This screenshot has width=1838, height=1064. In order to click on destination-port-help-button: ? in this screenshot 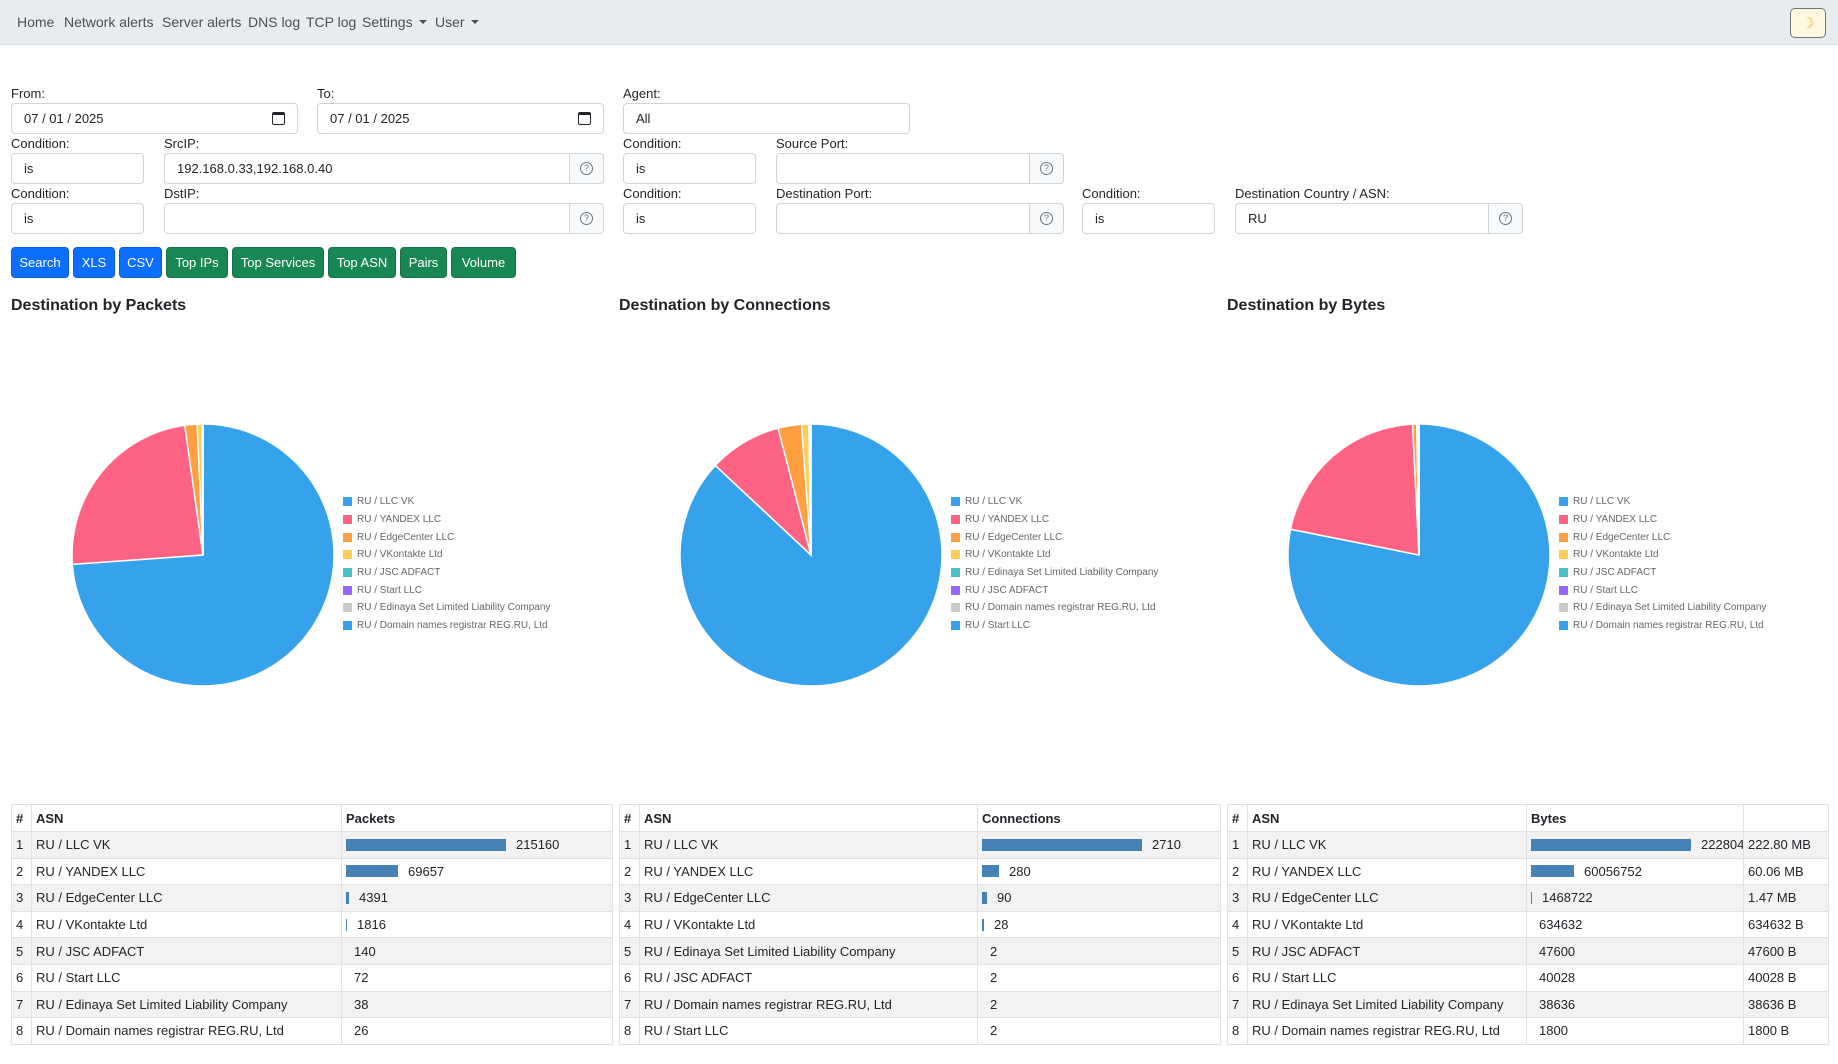, I will do `click(1047, 218)`.